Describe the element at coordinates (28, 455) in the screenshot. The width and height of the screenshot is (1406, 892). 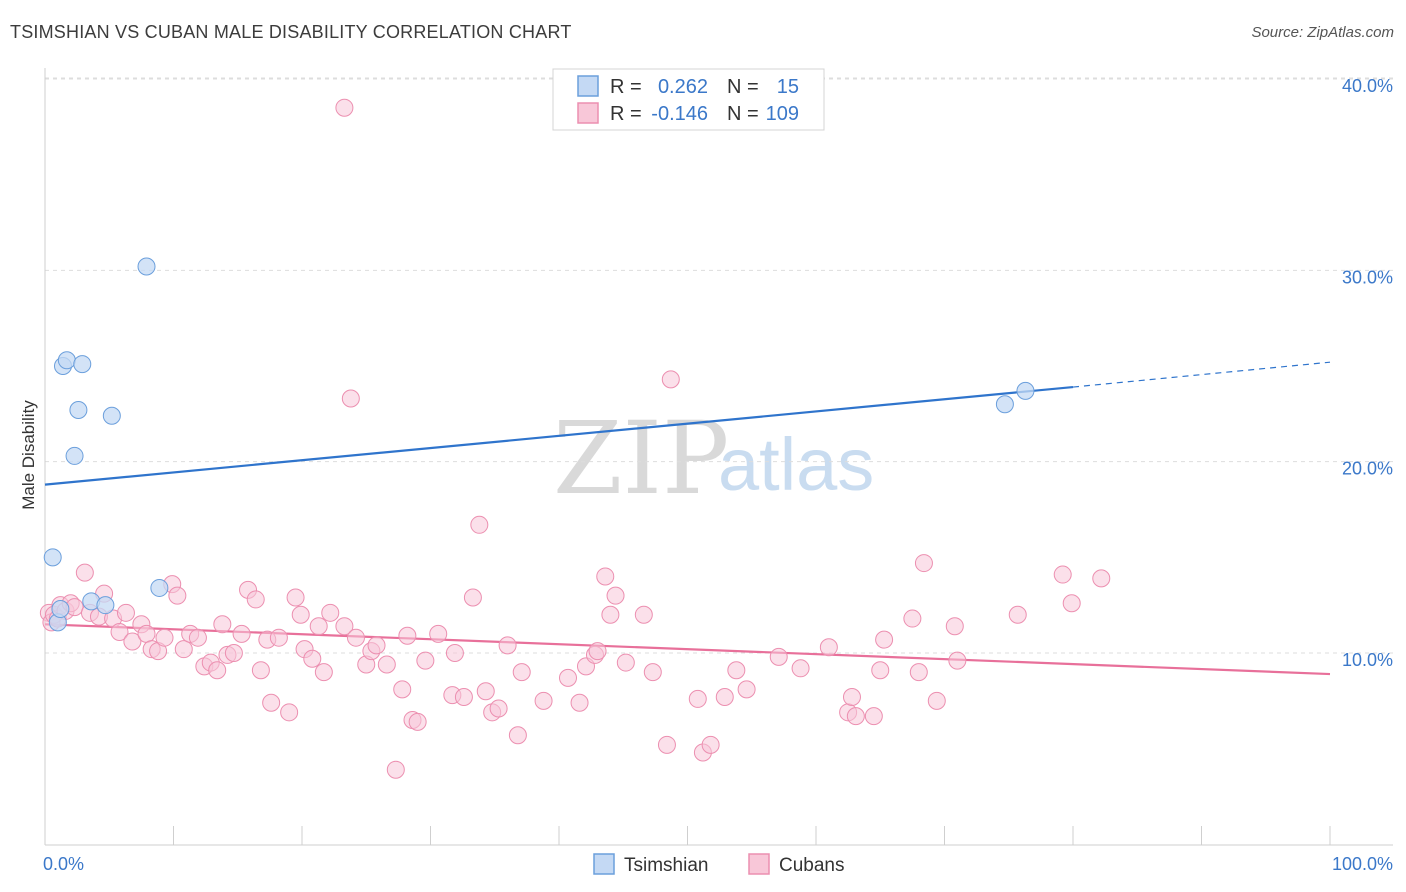
I see `y-axis-label: Male Disability` at that location.